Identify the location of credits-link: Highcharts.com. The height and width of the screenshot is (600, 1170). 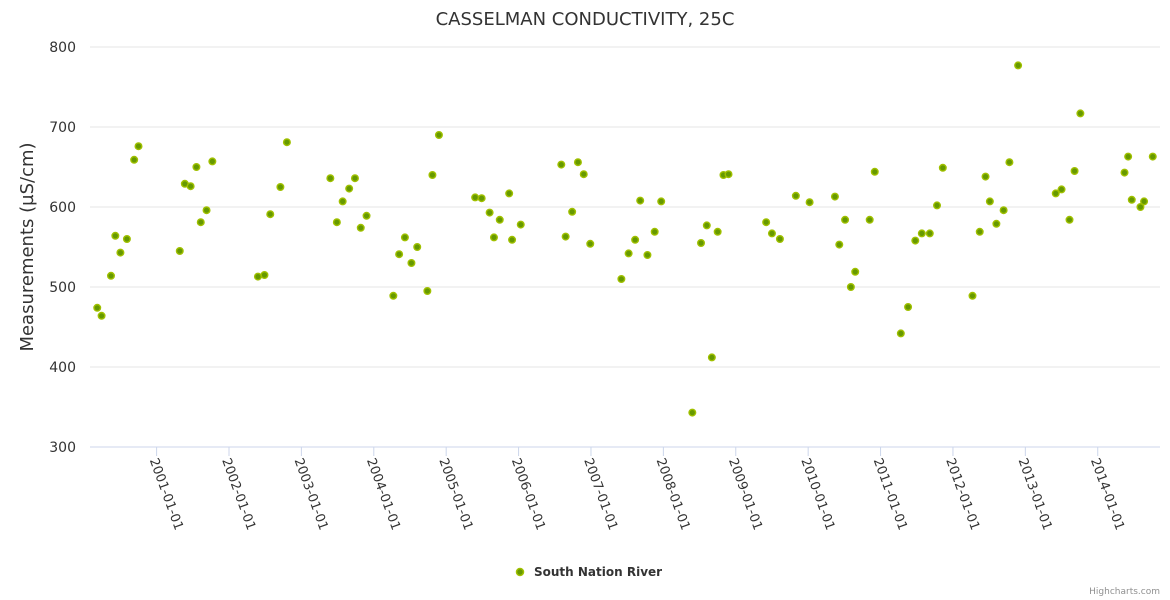
(1124, 592).